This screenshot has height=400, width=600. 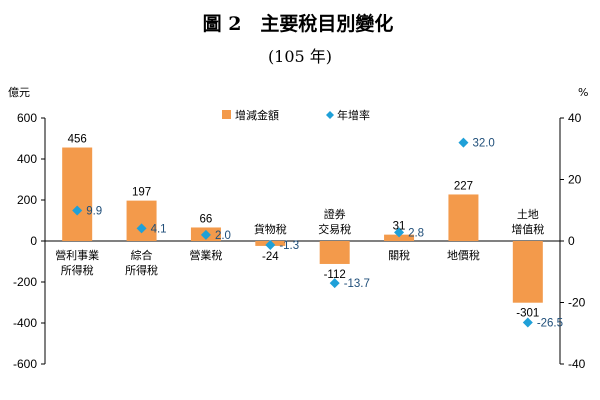 I want to click on growth-value-label: -26.5, so click(x=550, y=323).